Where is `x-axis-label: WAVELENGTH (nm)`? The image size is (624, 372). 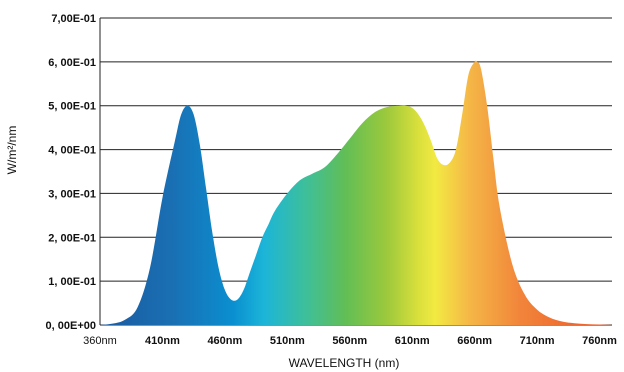
x-axis-label: WAVELENGTH (nm) is located at coordinates (344, 363).